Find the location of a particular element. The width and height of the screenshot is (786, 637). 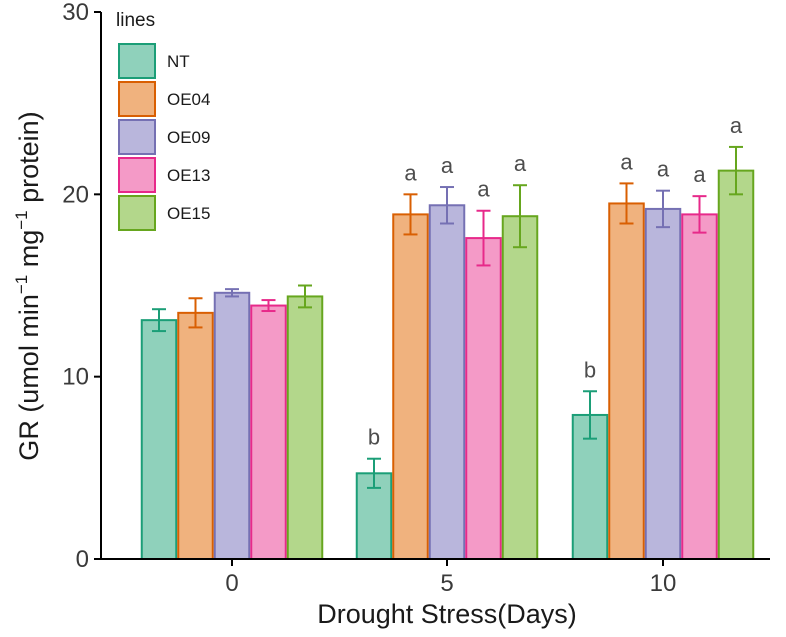

legend-title: lines is located at coordinates (135, 20).